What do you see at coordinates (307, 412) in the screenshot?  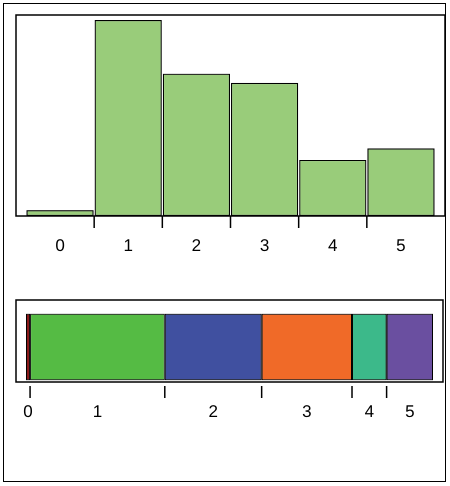 I see `series-label: 3` at bounding box center [307, 412].